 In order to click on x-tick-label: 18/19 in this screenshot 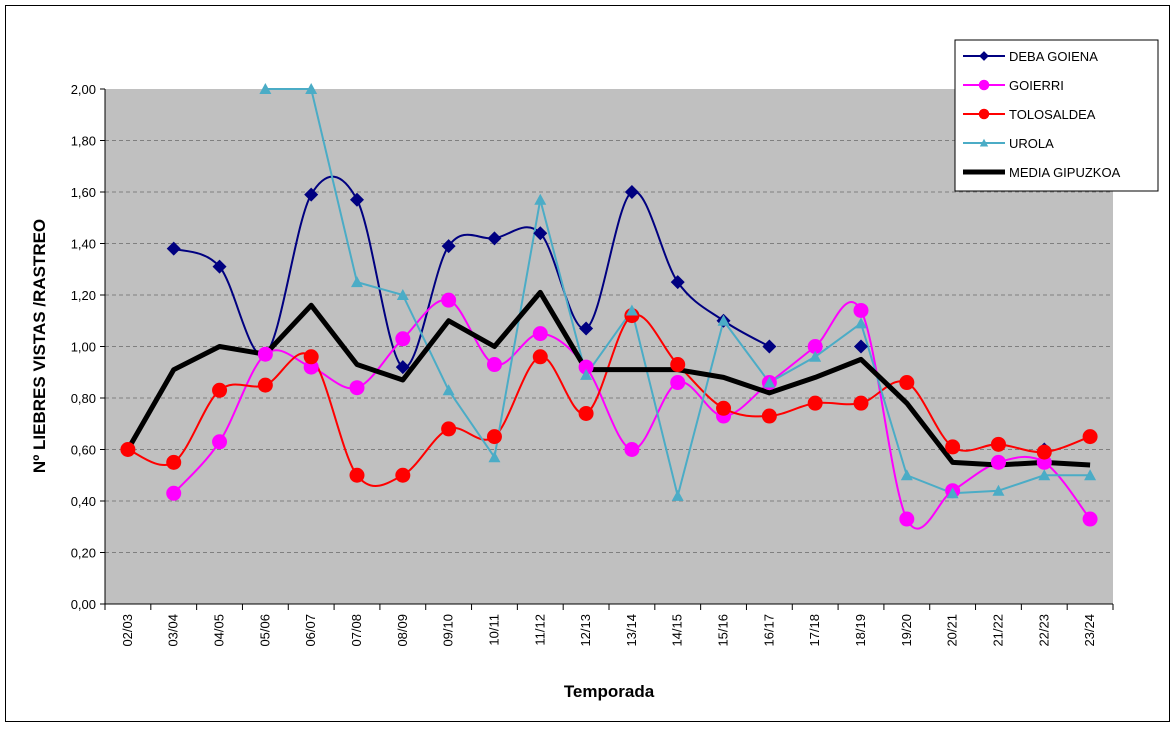, I will do `click(860, 630)`.